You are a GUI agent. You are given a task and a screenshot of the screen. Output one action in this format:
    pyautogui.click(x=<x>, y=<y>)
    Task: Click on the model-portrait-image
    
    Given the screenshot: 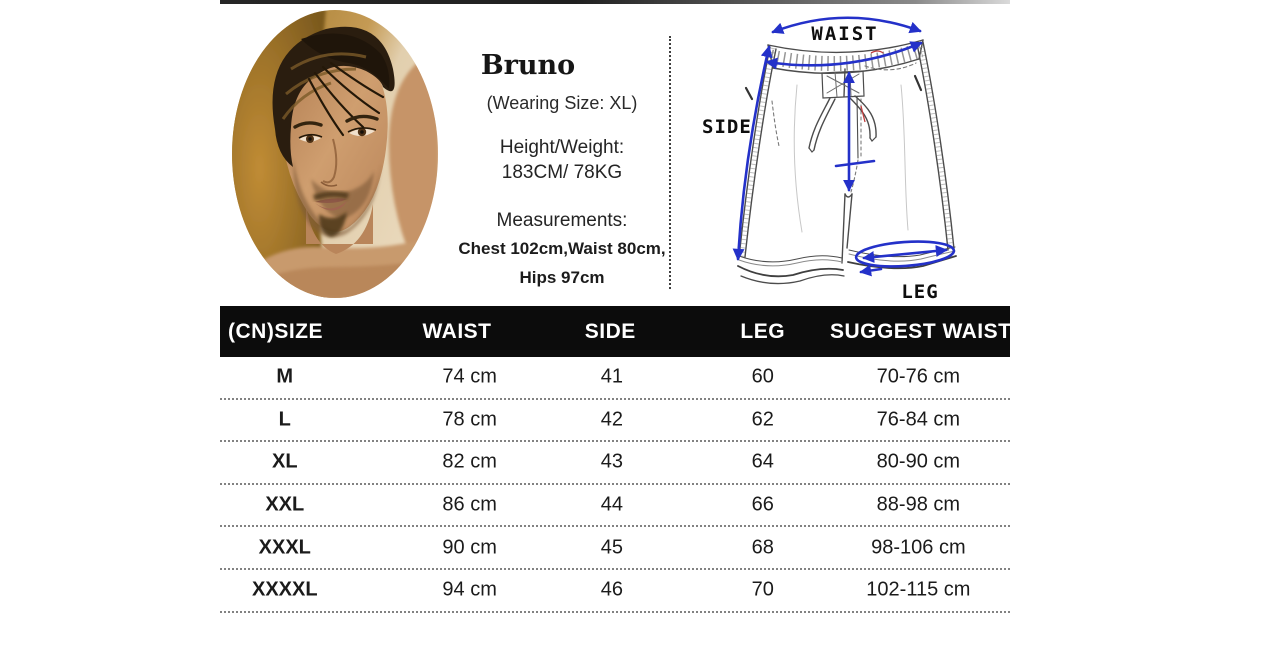 What is the action you would take?
    pyautogui.click(x=335, y=154)
    